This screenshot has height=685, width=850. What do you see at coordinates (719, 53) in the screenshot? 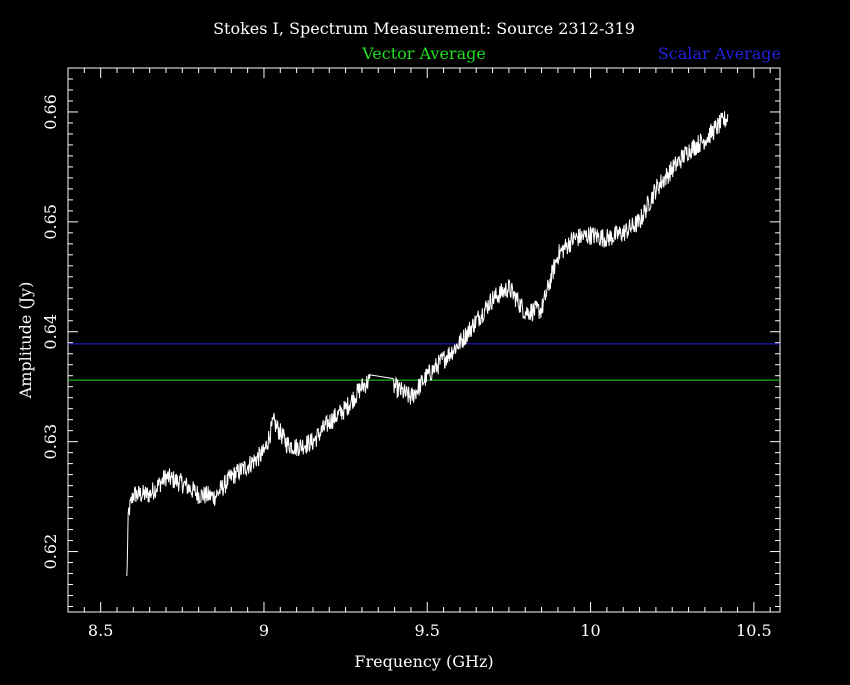
I see `legend-scalar-average: Scalar Average` at bounding box center [719, 53].